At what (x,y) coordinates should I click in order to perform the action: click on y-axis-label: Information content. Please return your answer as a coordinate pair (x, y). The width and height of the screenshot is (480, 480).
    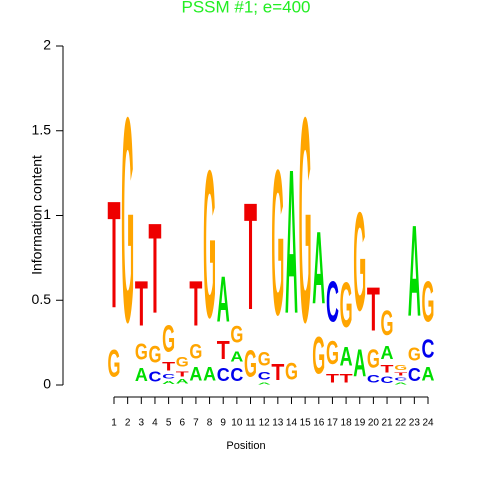
    Looking at the image, I should click on (37, 215).